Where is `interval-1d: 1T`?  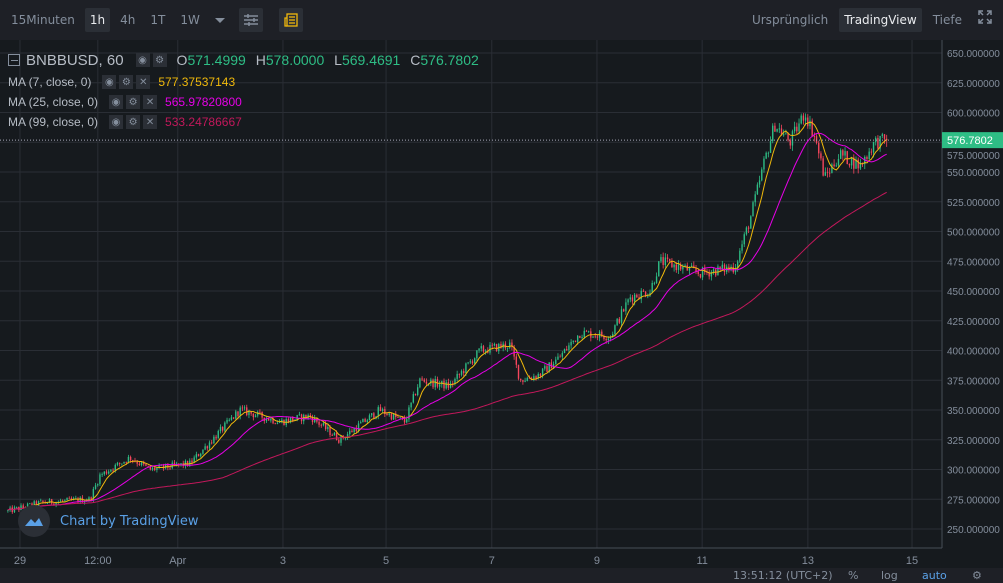
interval-1d: 1T is located at coordinates (158, 20).